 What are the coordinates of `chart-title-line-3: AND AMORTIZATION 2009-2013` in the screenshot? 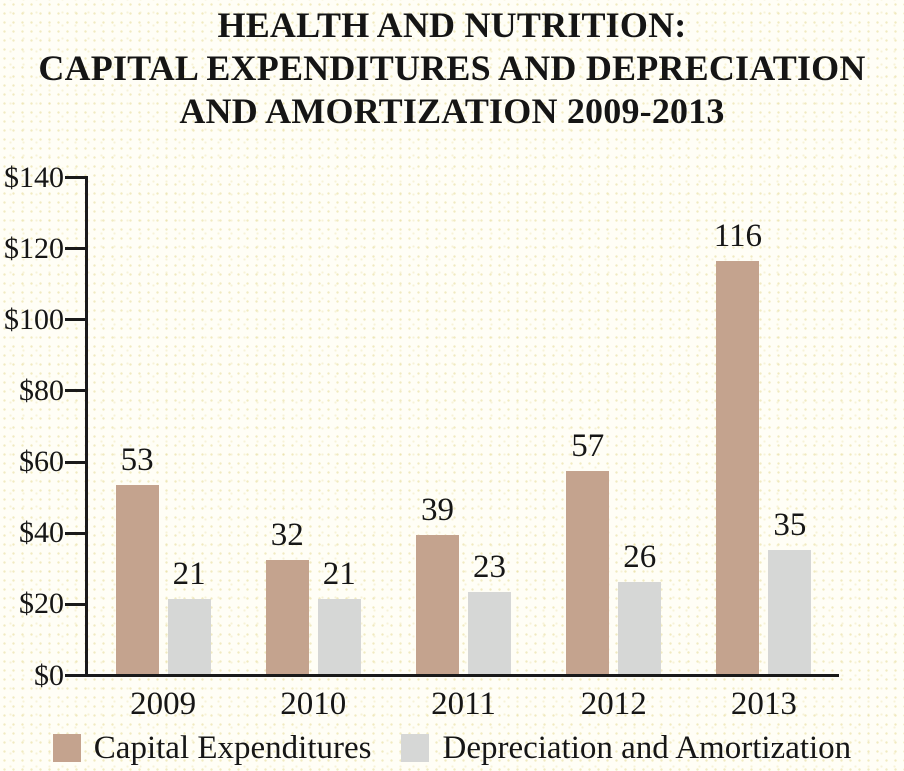 It's located at (452, 111).